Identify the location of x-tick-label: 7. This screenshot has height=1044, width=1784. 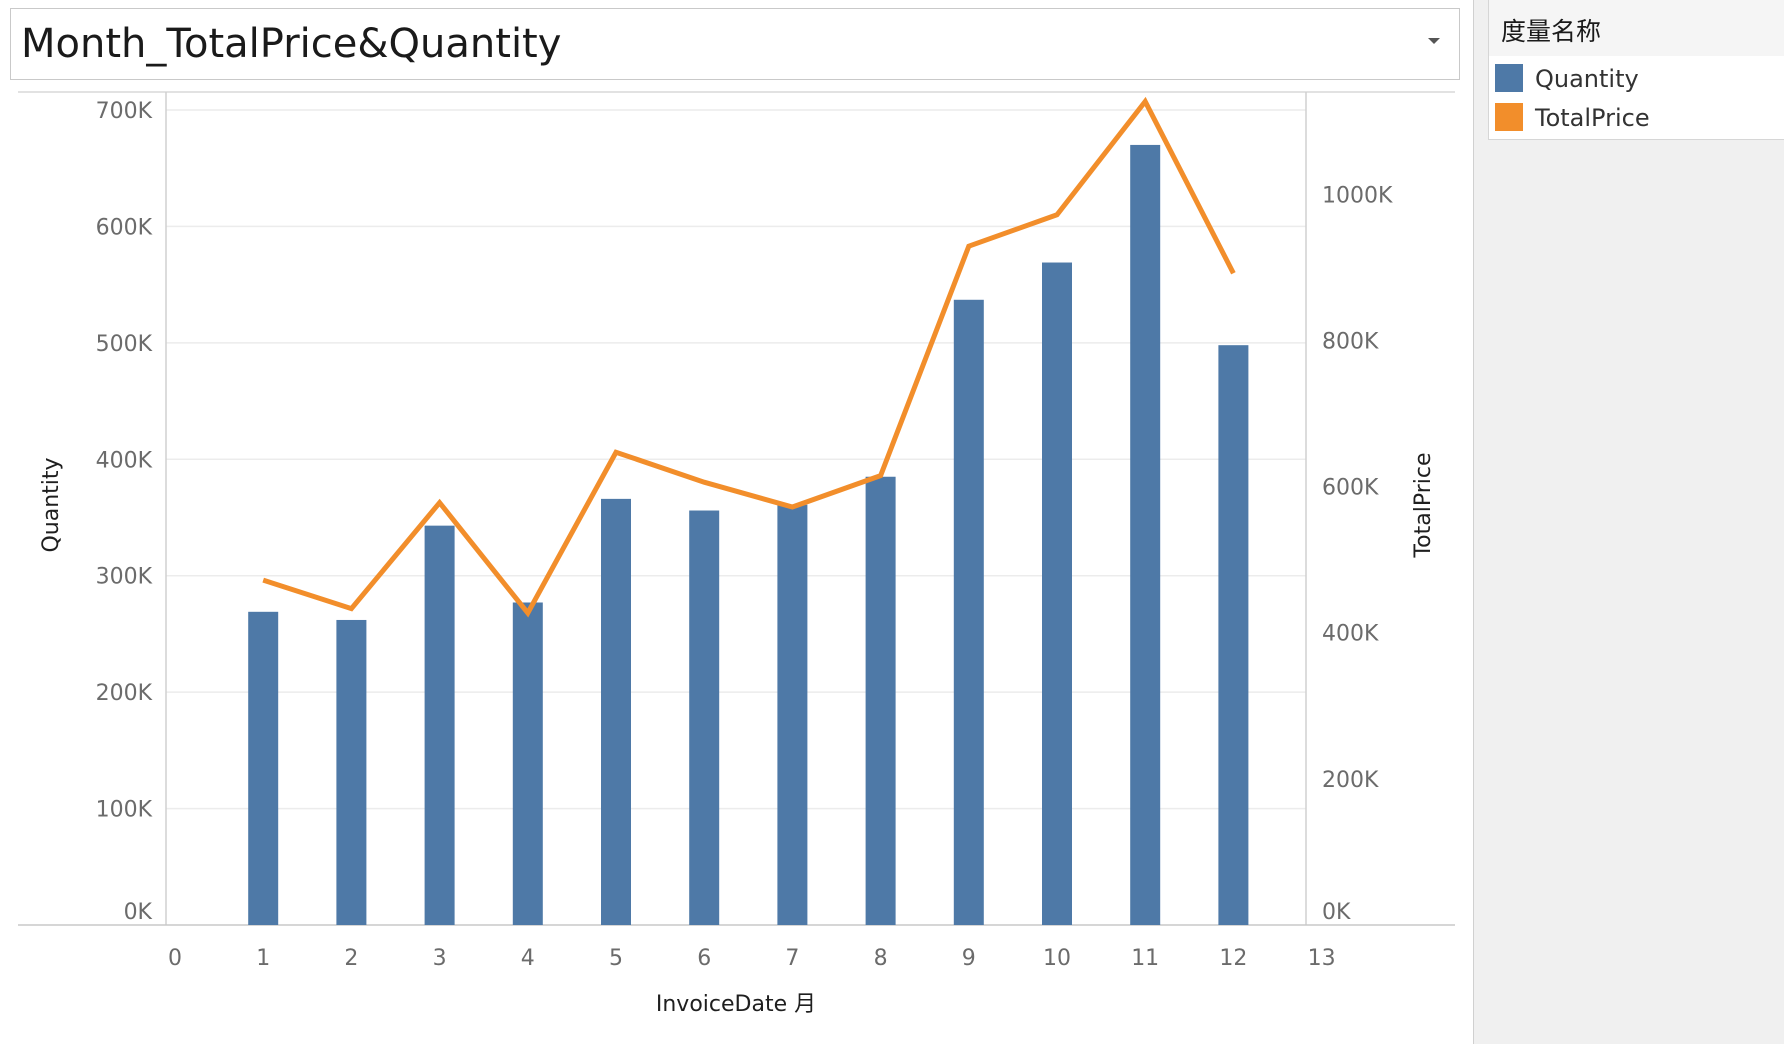
(792, 958).